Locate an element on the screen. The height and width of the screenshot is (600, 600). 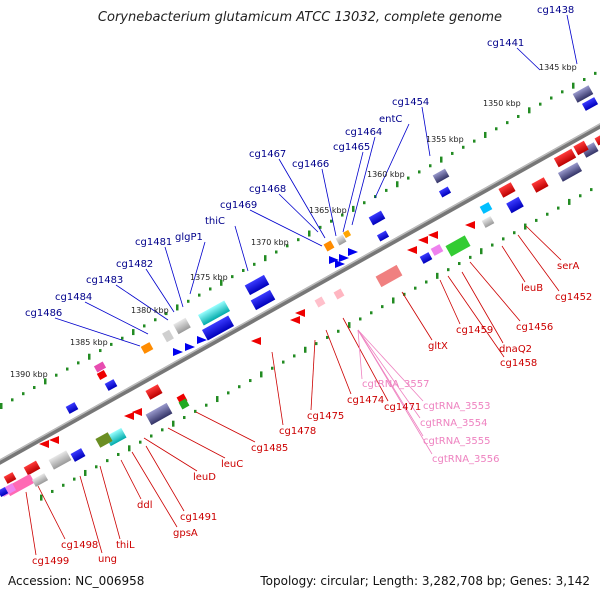
trna-label-cgtRNA_3554: cgtRNA_3554 is located at coordinates (454, 423).